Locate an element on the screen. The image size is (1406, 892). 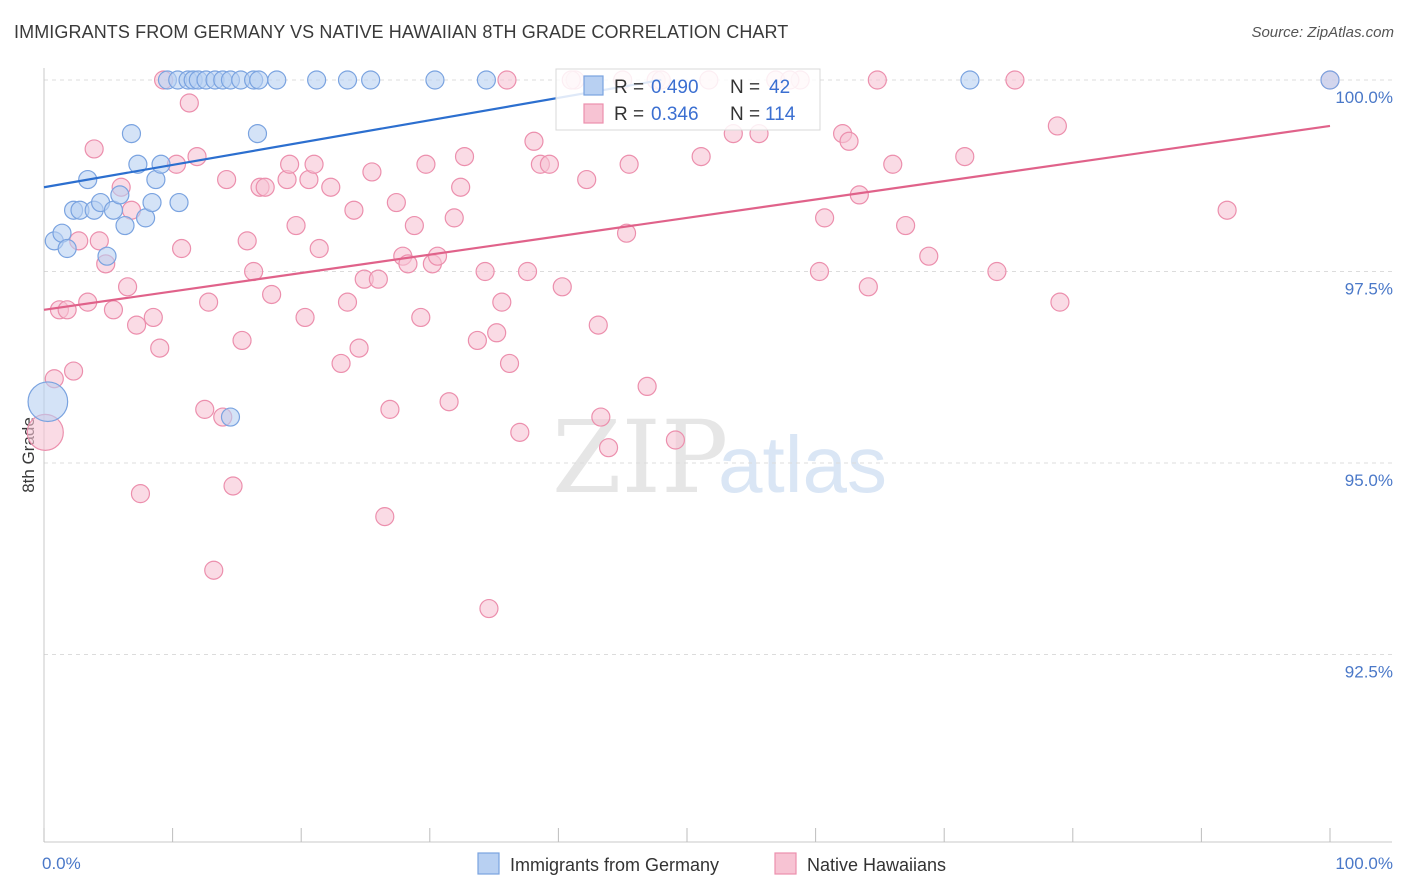
source-label: Source: ZipAtlas.com is located at coordinates (1322, 32).